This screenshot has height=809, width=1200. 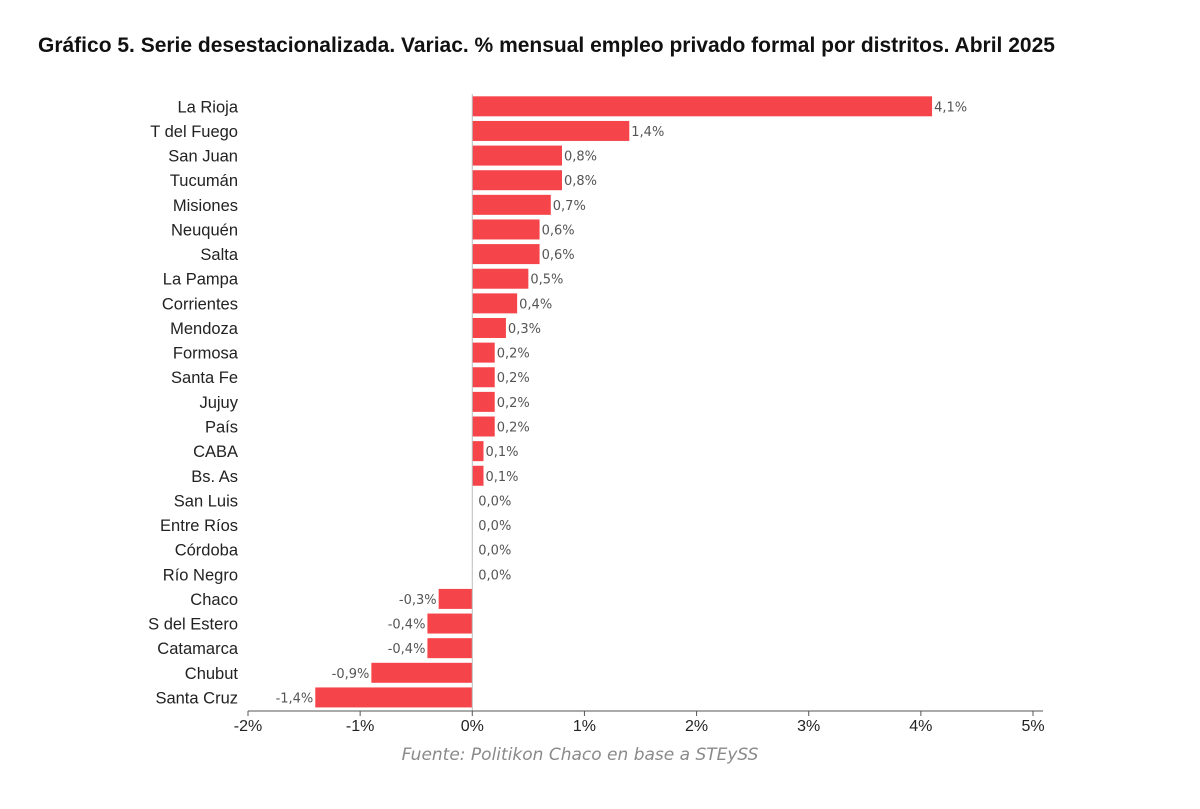 What do you see at coordinates (207, 551) in the screenshot?
I see `category-label: Córdoba` at bounding box center [207, 551].